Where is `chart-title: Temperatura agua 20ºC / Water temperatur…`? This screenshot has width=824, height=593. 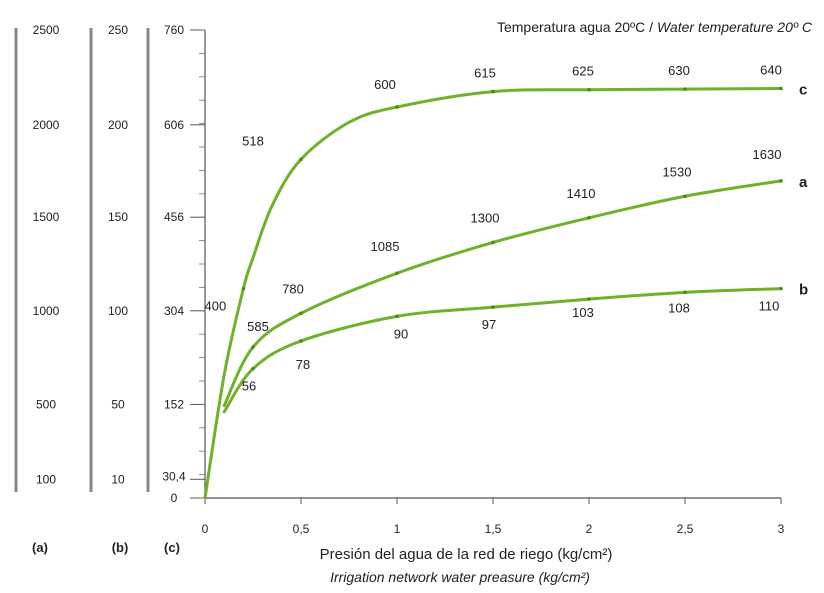 chart-title: Temperatura agua 20ºC / Water temperatur… is located at coordinates (655, 27).